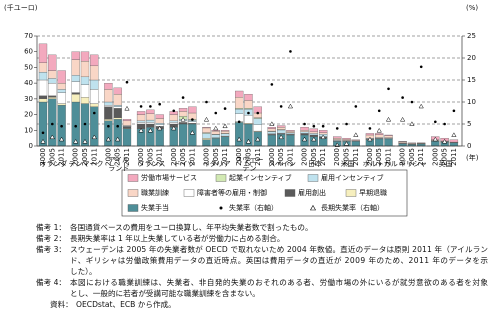 The width and height of the screenshot is (493, 327). What do you see at coordinates (471, 80) in the screenshot?
I see `y2-tick-label: 15` at bounding box center [471, 80].